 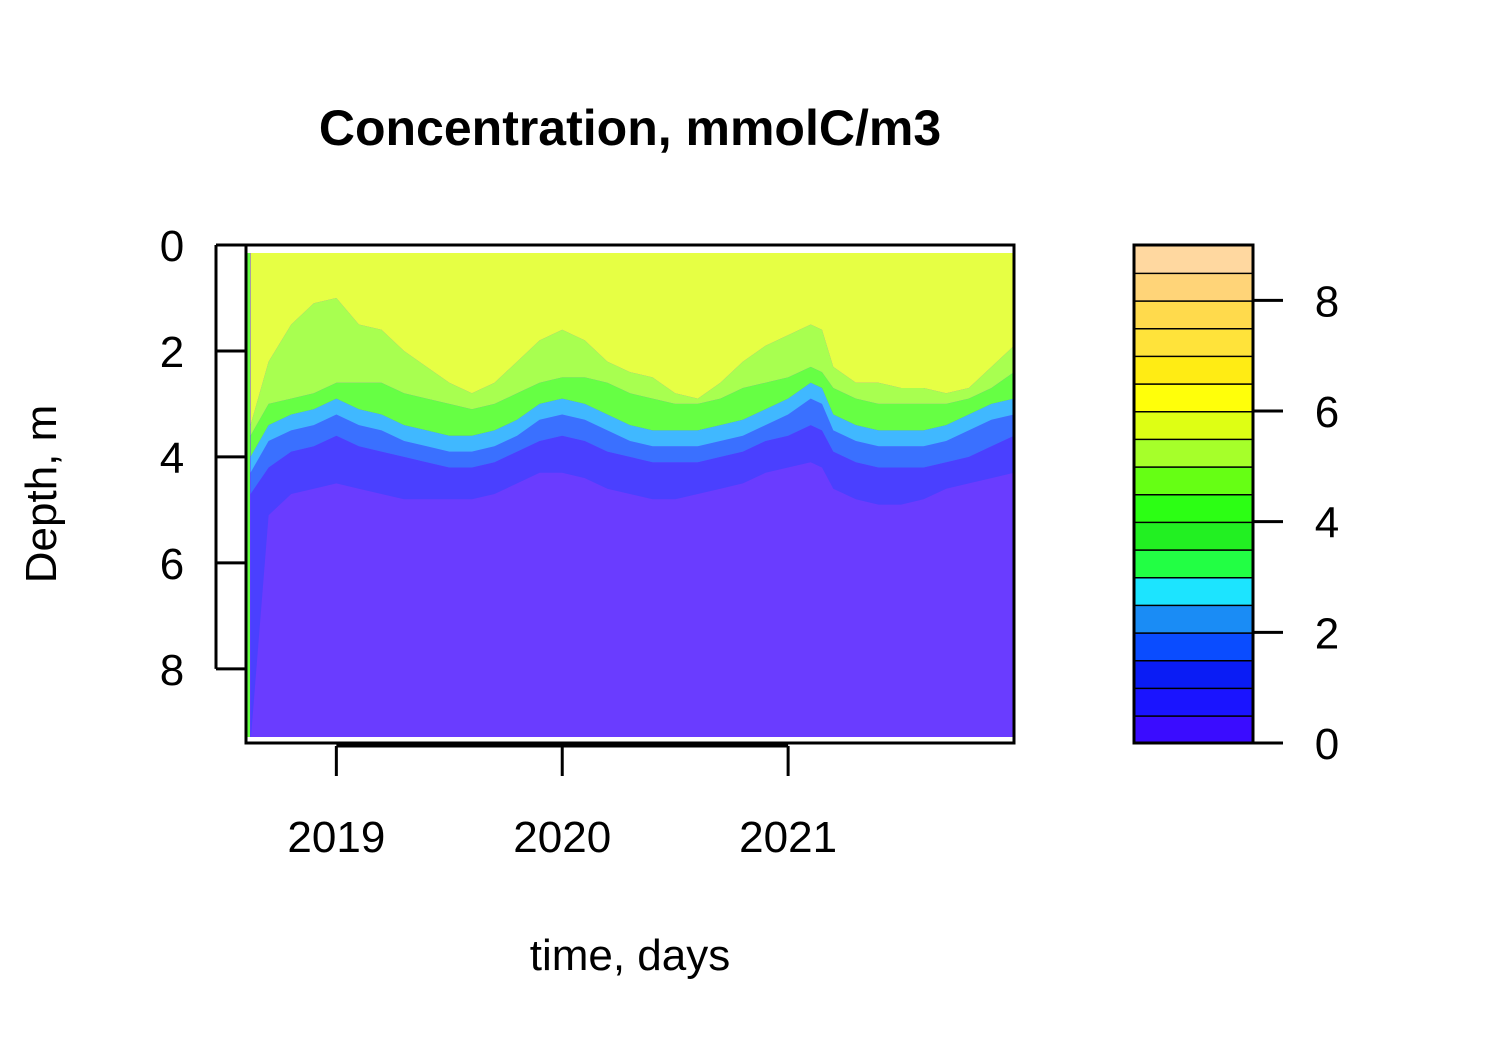 What do you see at coordinates (632, 411) in the screenshot?
I see `field-layer-green` at bounding box center [632, 411].